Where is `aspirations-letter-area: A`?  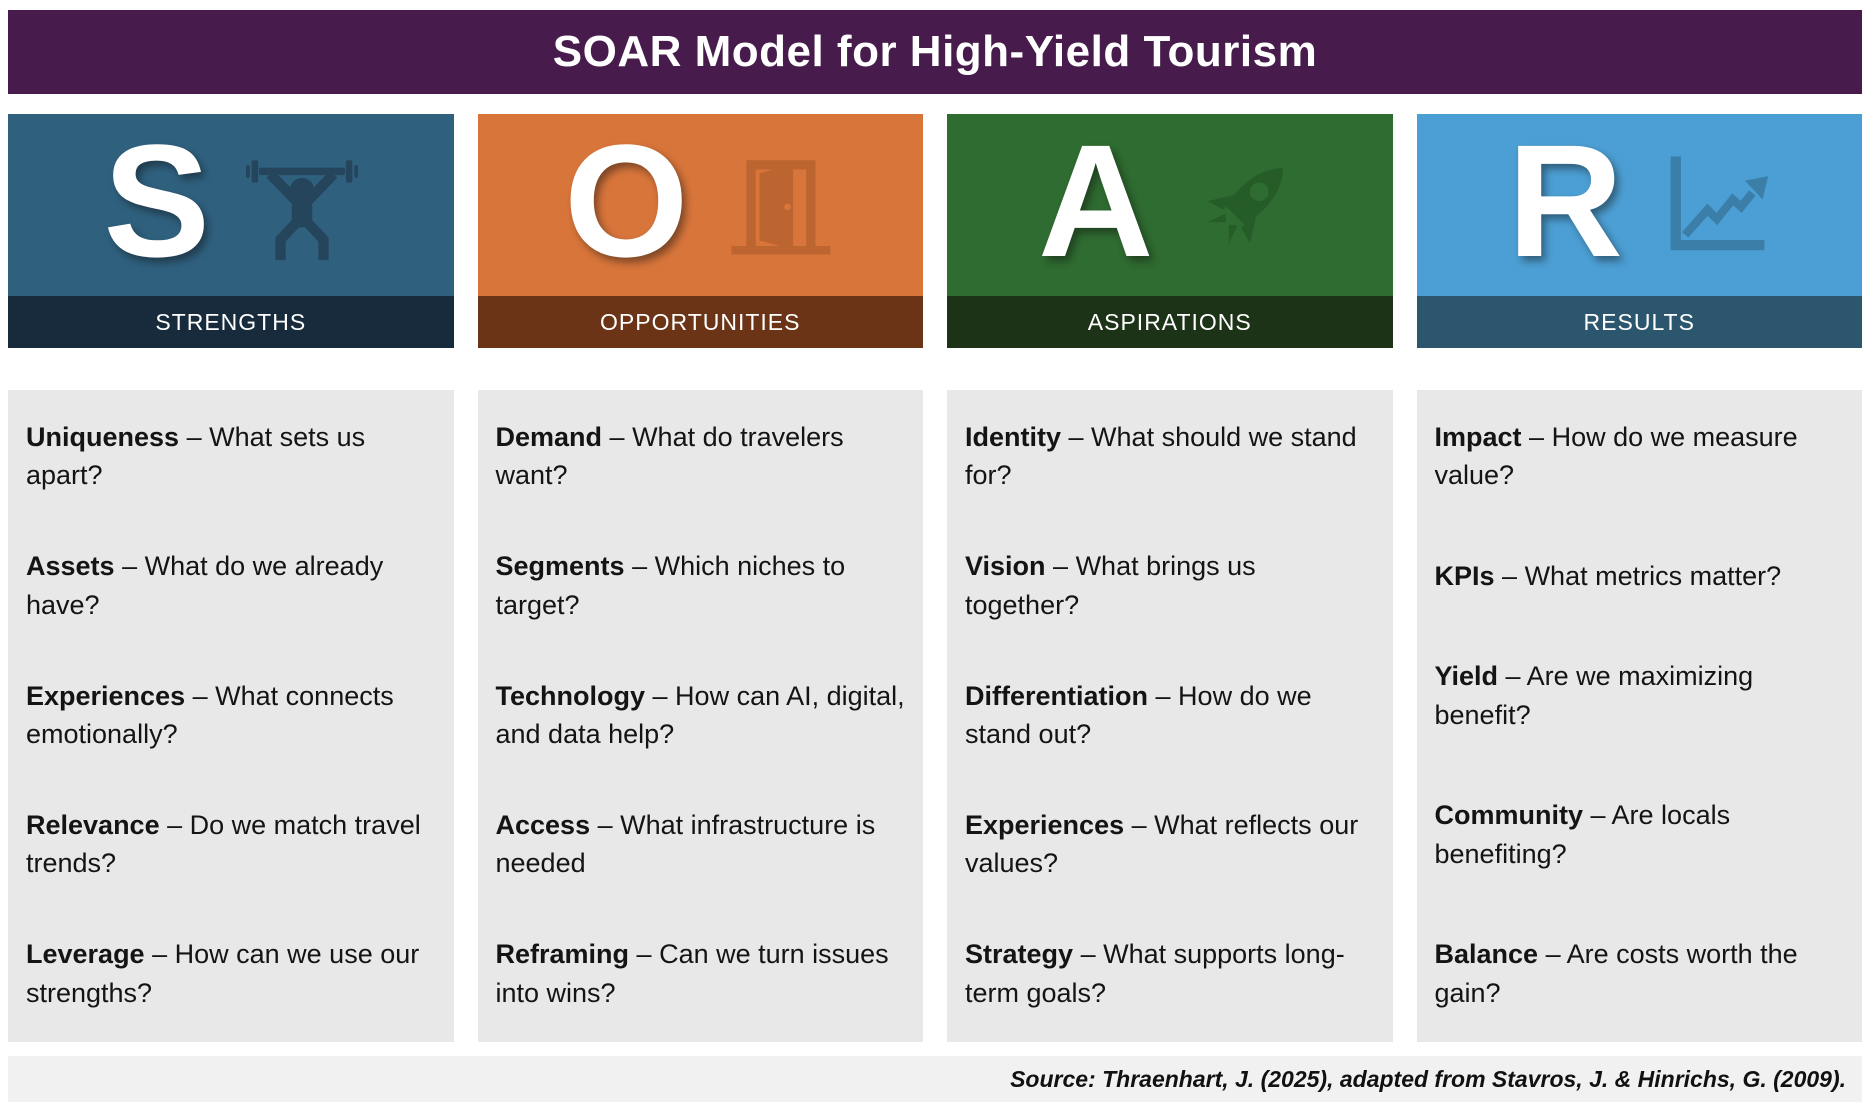
aspirations-letter-area: A is located at coordinates (1170, 205).